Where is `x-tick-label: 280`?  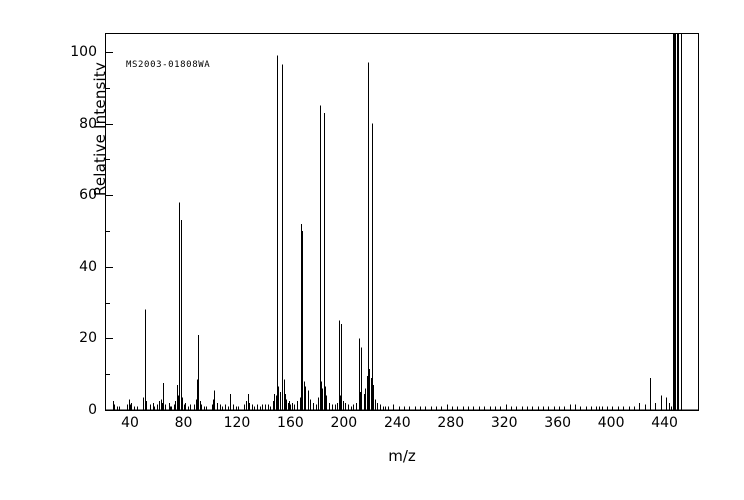 x-tick-label: 280 is located at coordinates (451, 423).